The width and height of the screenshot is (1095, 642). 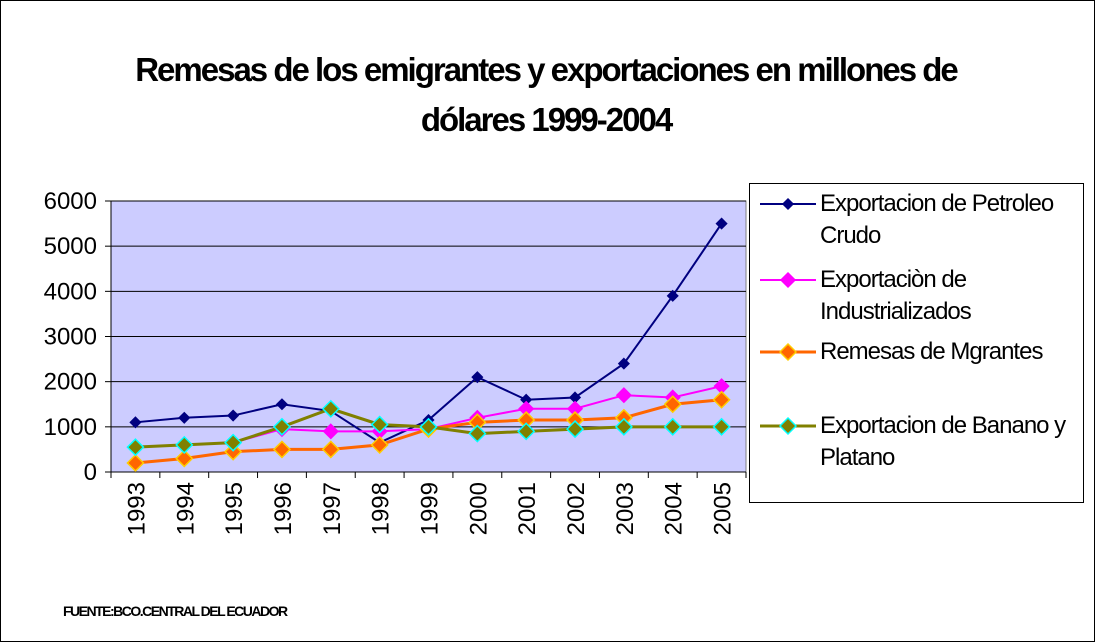 What do you see at coordinates (527, 508) in the screenshot?
I see `x-tick-label: 2001` at bounding box center [527, 508].